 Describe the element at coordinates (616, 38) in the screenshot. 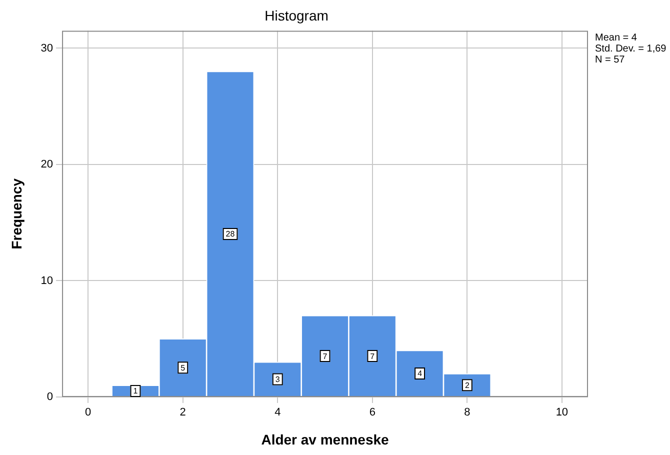

I see `text: Mean = 4` at that location.